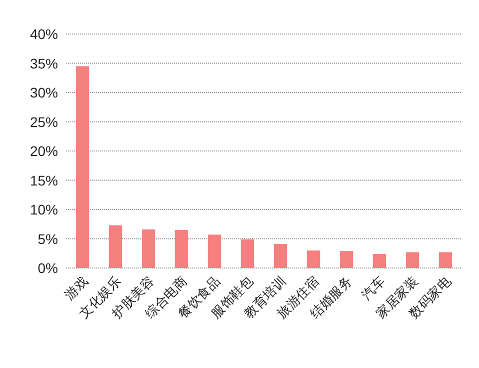 The width and height of the screenshot is (479, 368). Describe the element at coordinates (44, 151) in the screenshot. I see `y-tick-label: 20%` at that location.